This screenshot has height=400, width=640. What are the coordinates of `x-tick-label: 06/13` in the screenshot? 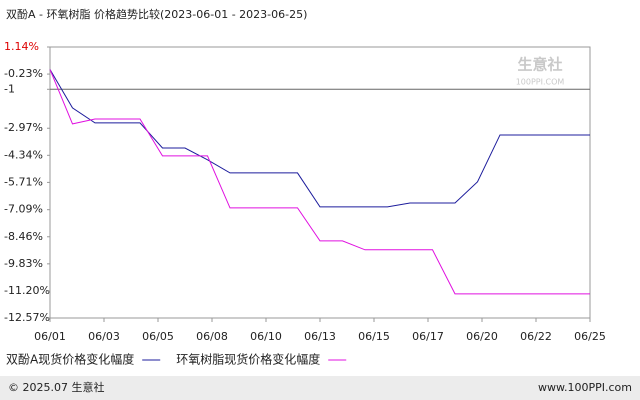 It's located at (320, 336).